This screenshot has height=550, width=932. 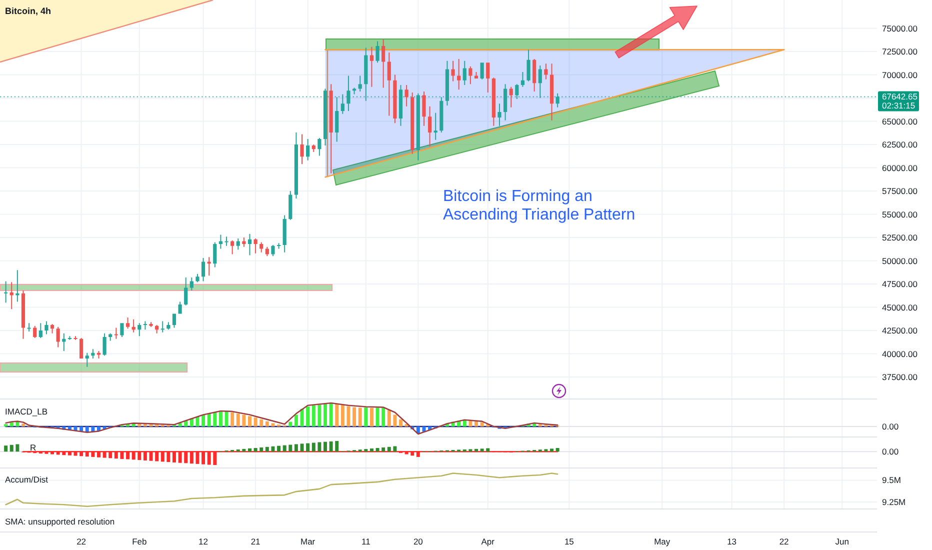 I want to click on text: 02:31:15, so click(x=899, y=105).